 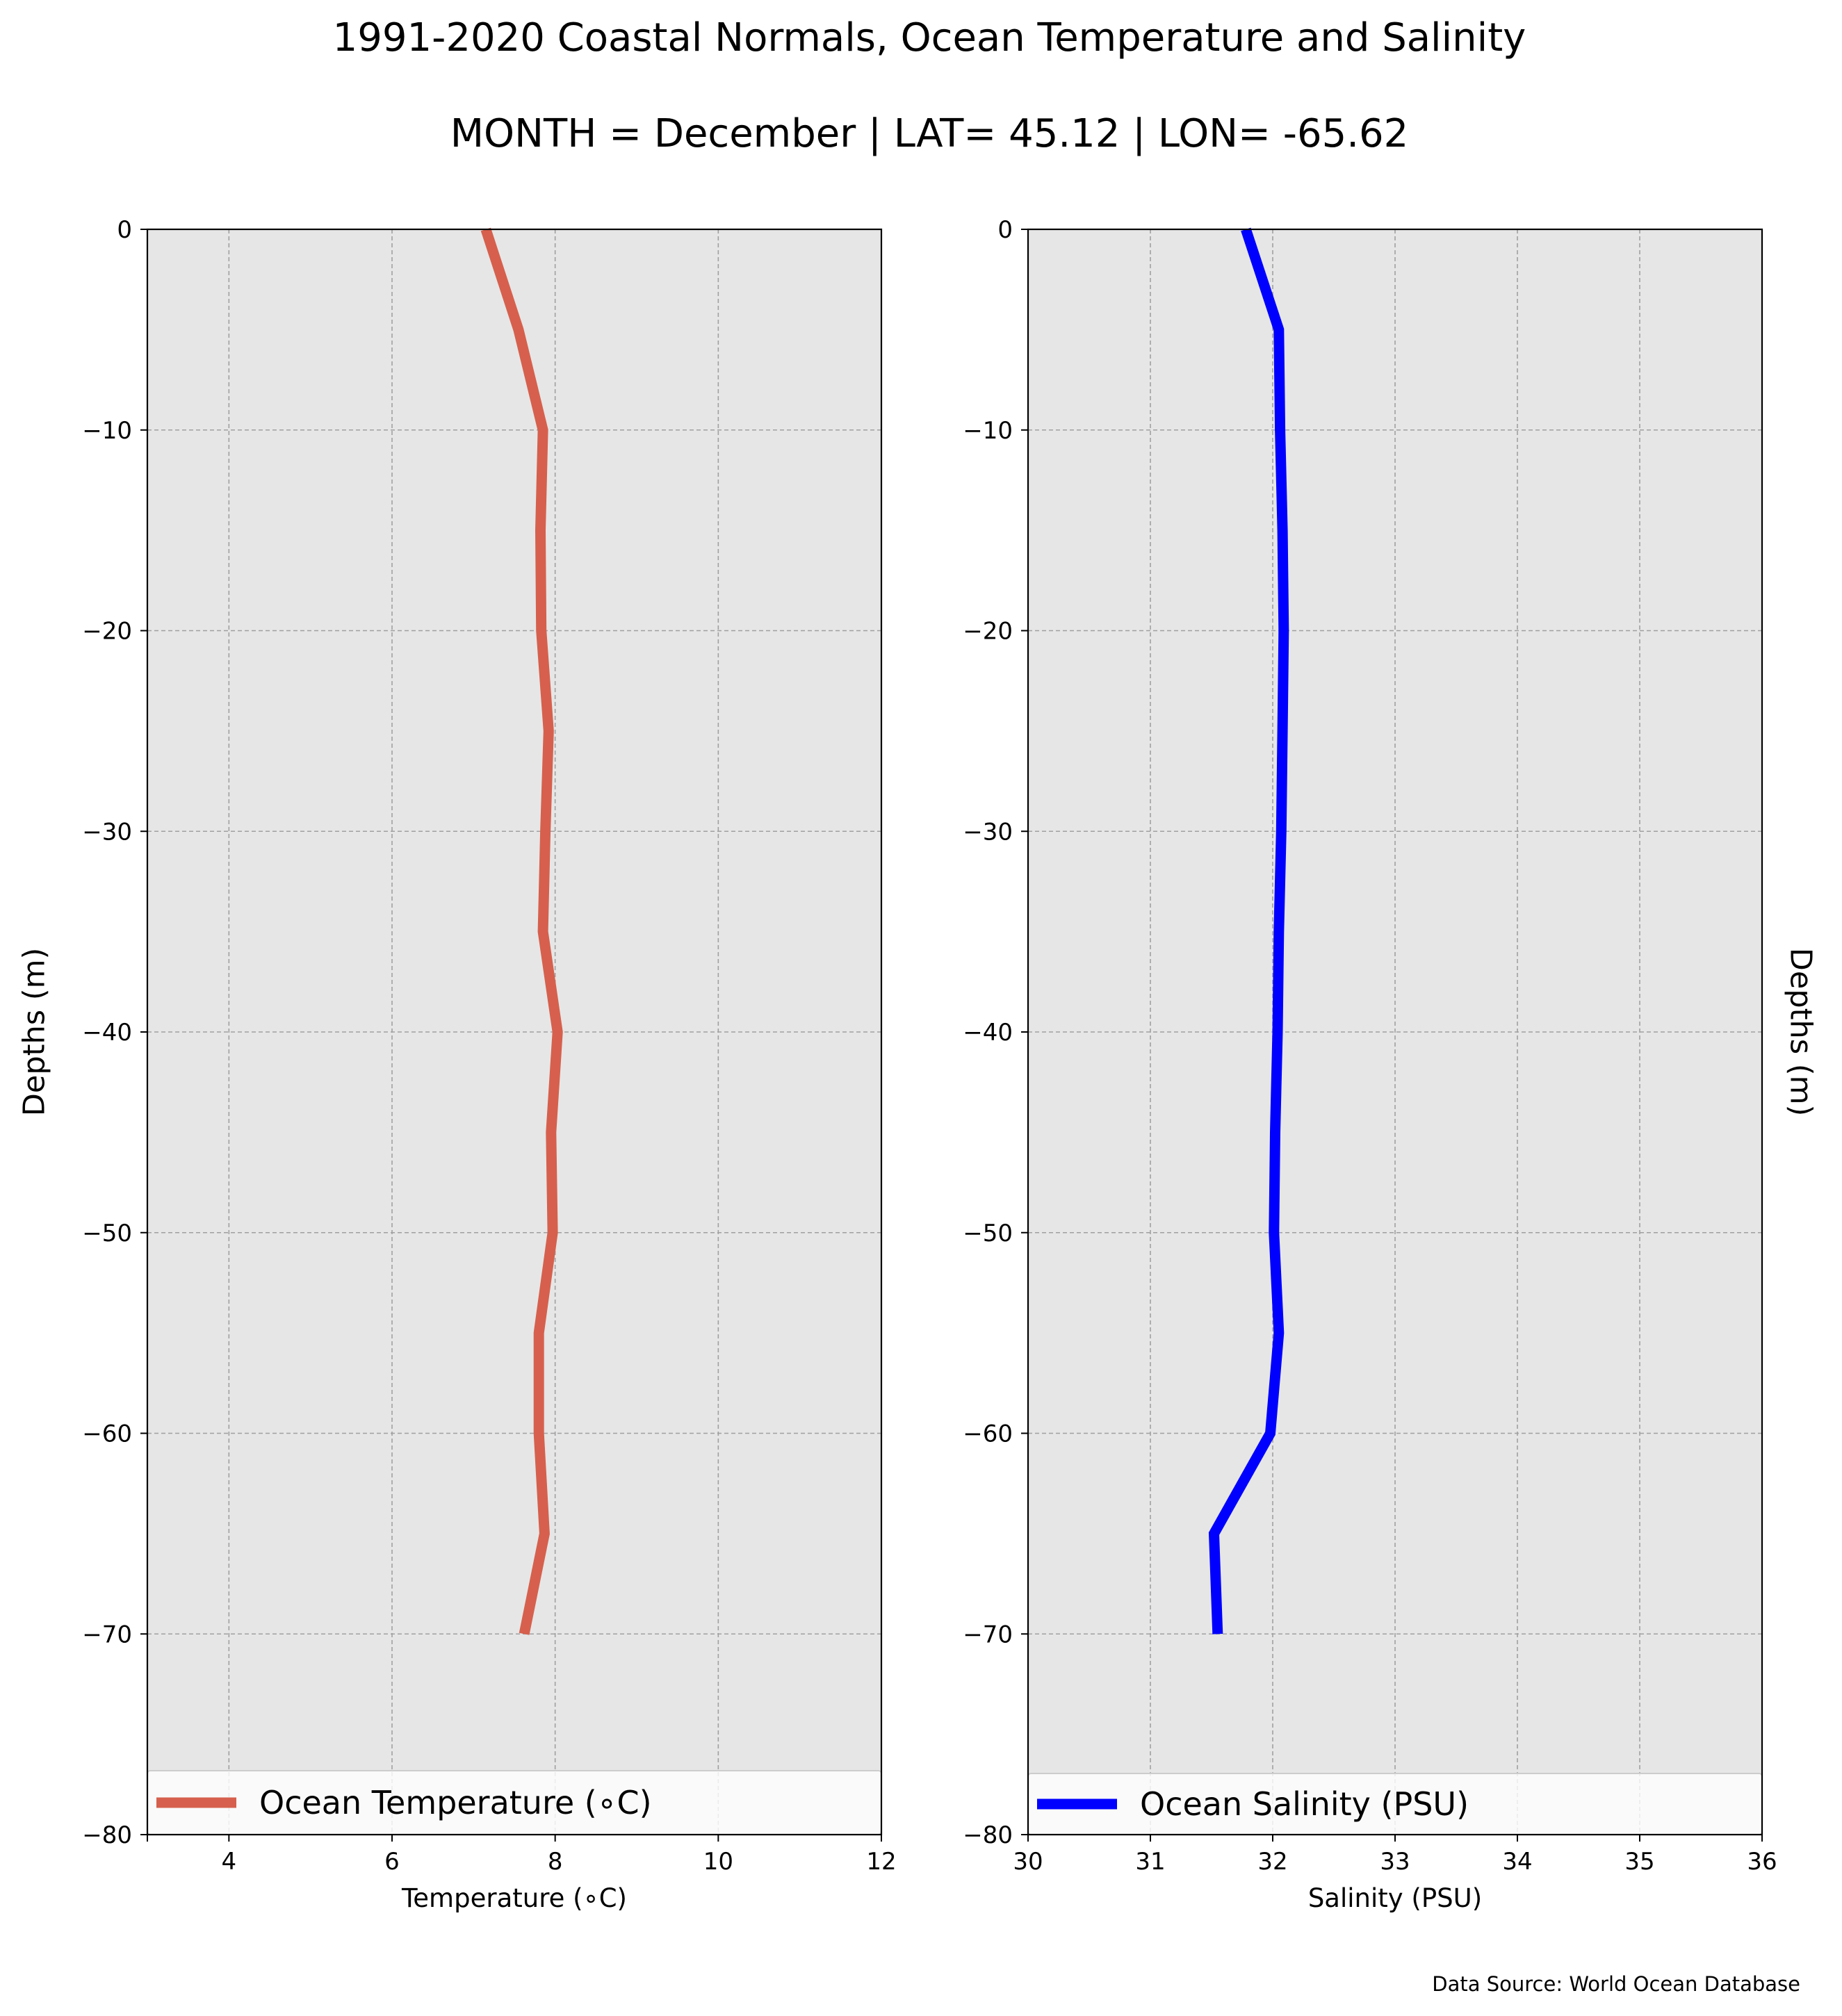 I want to click on x-tick-label: 12, so click(x=881, y=1862).